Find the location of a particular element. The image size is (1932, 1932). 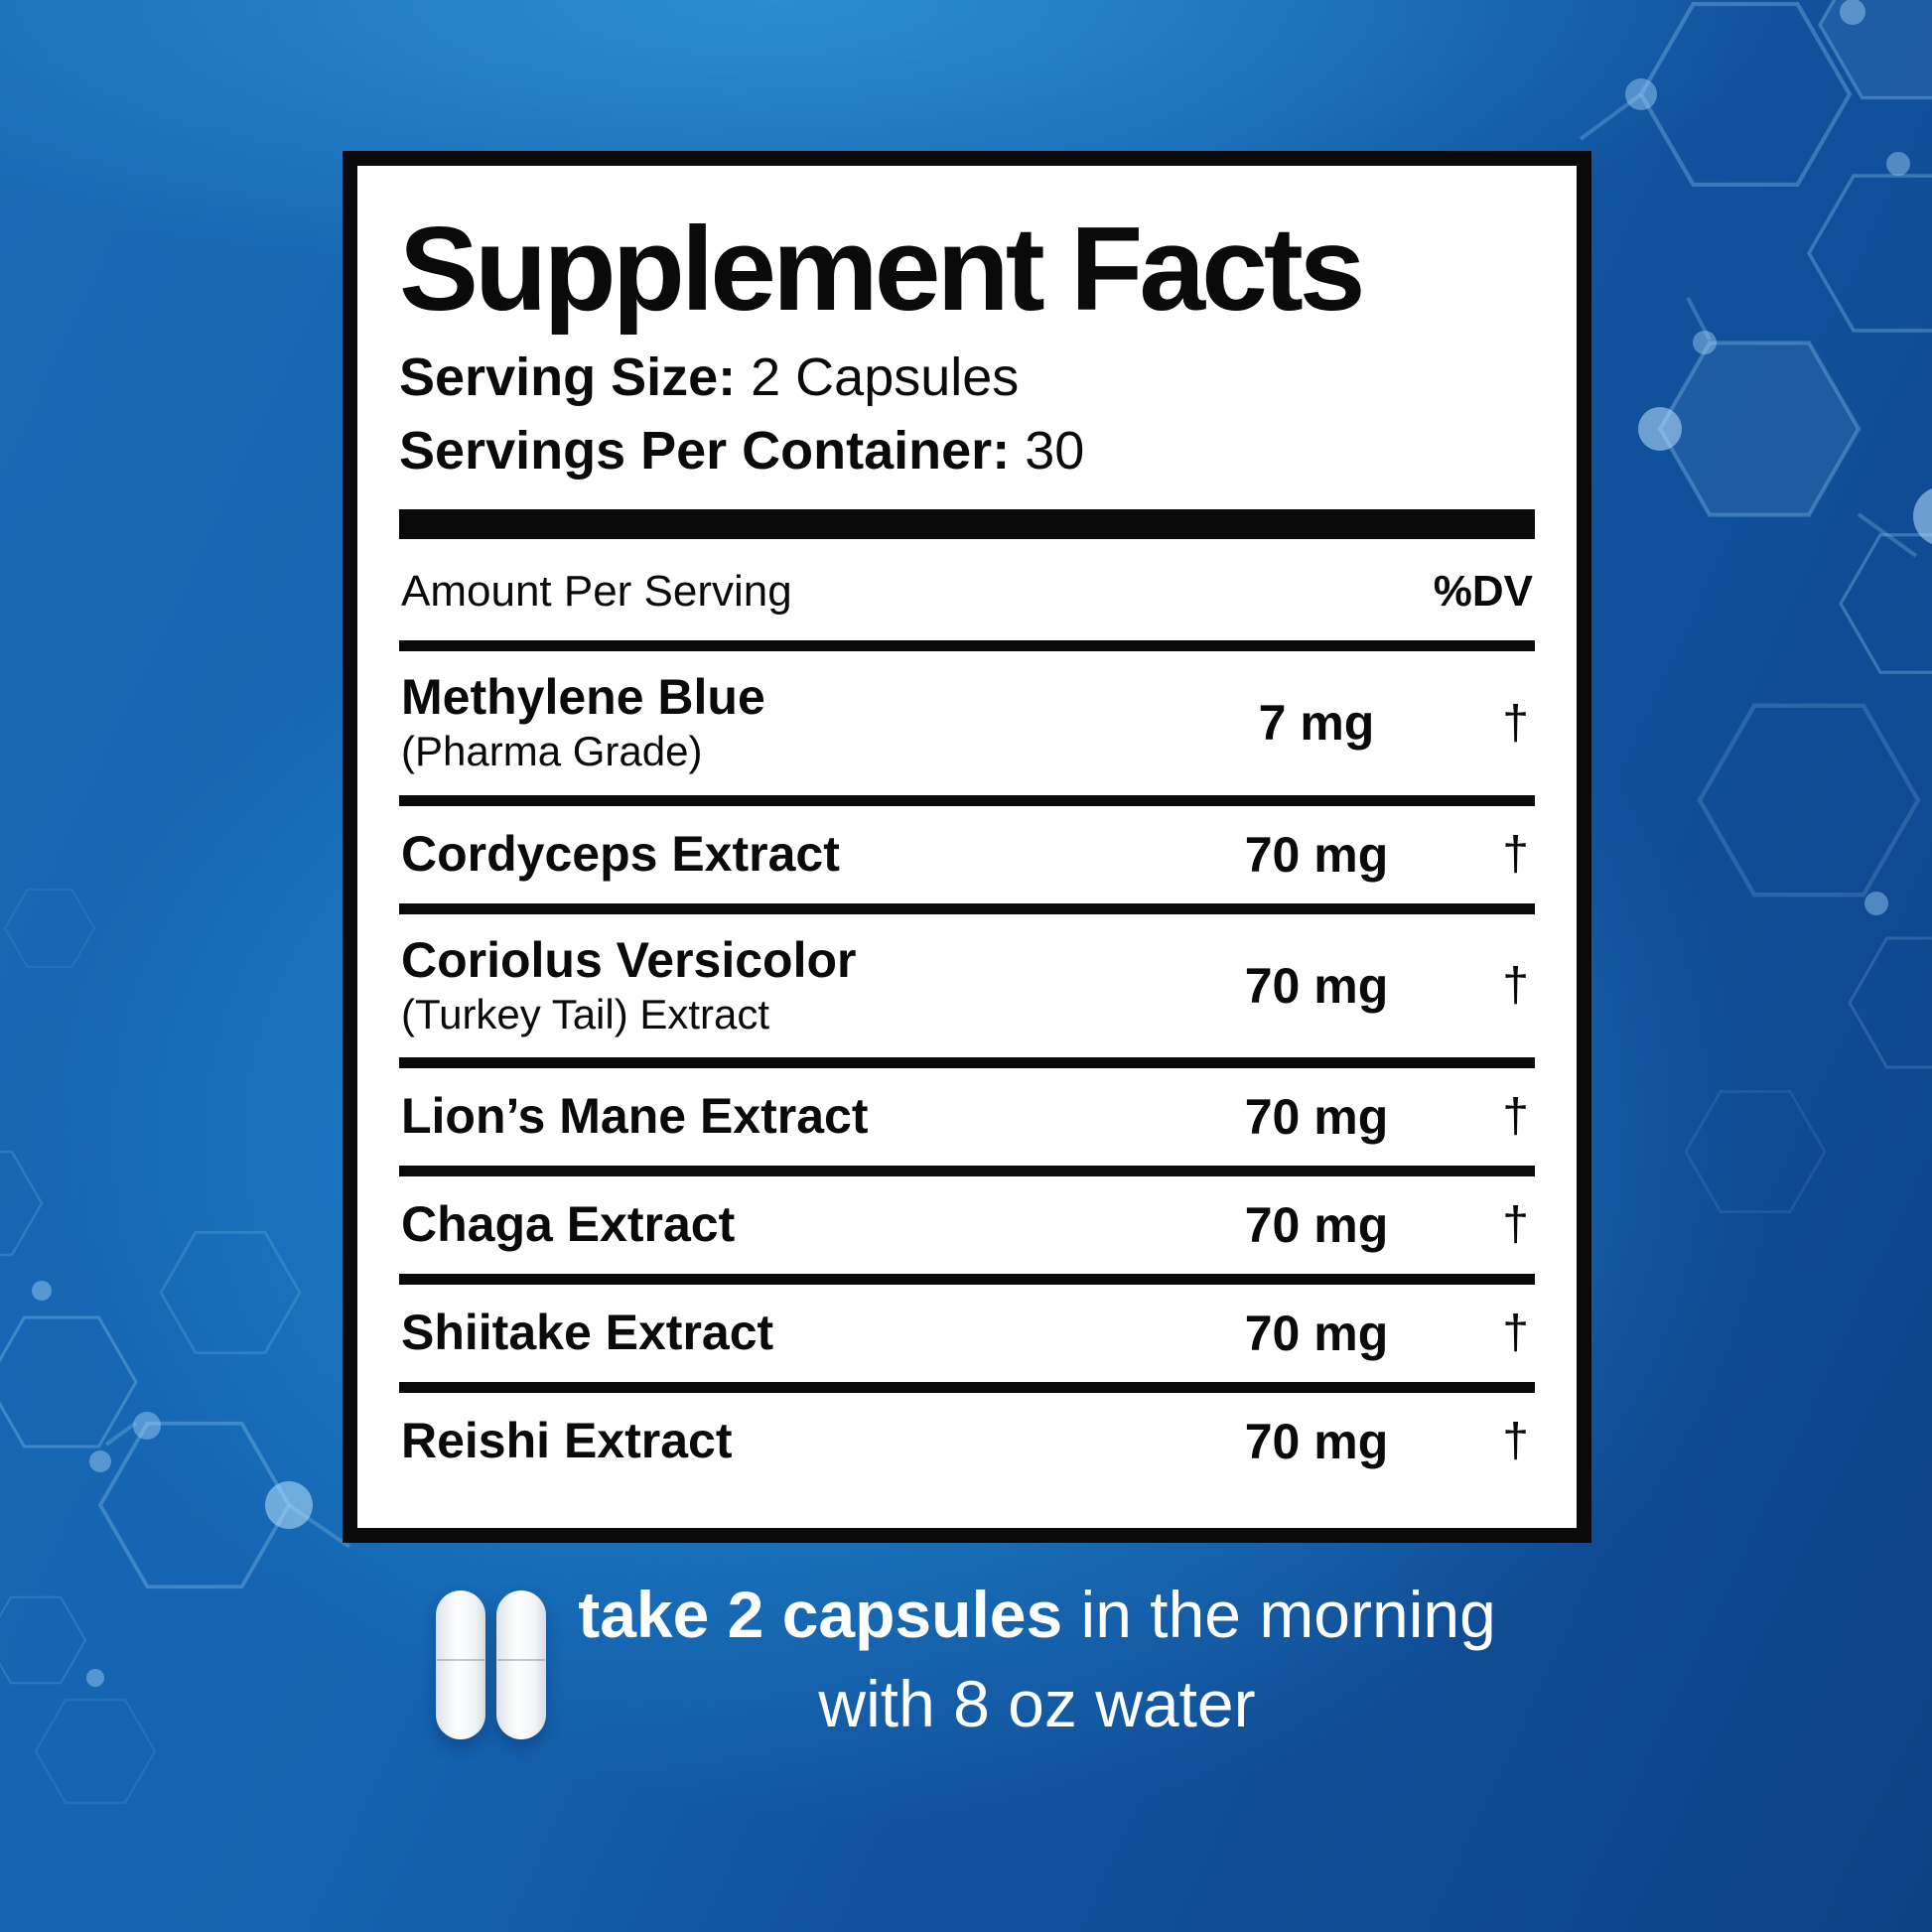

ingredient-row: Cordyceps Extract 70 mg † is located at coordinates (967, 854).